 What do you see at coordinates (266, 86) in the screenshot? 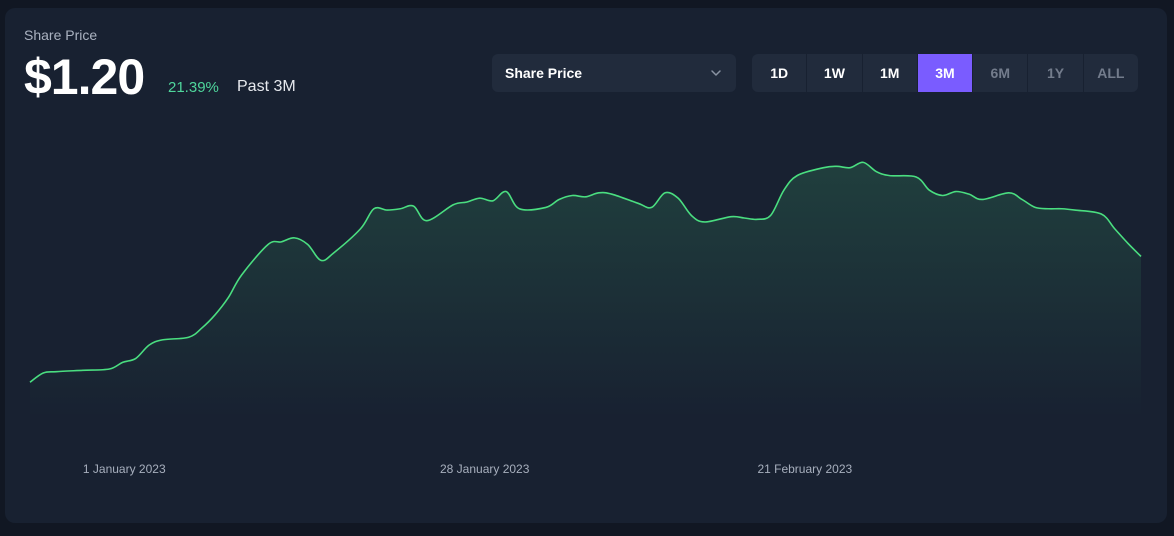
I see `period-label: Past 3M` at bounding box center [266, 86].